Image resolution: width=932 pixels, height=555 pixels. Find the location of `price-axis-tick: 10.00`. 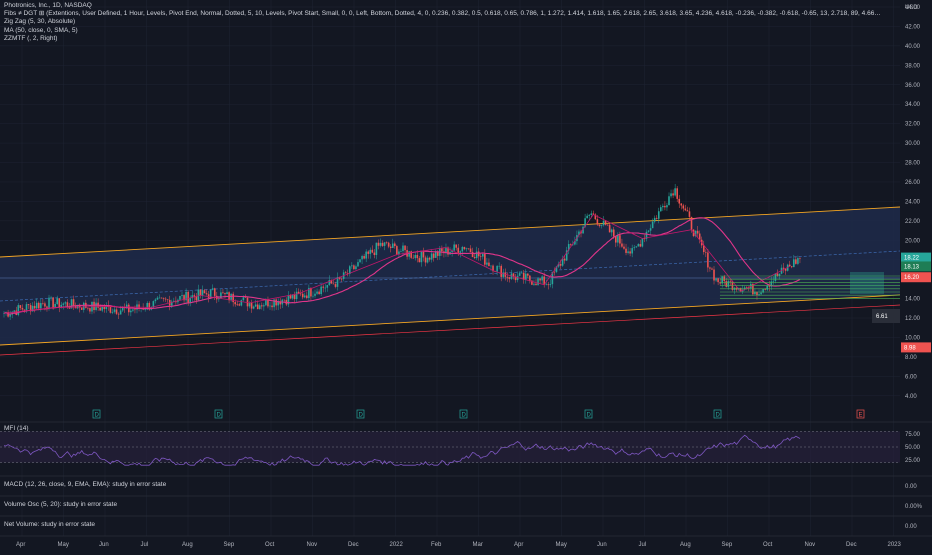

price-axis-tick: 10.00 is located at coordinates (913, 338).